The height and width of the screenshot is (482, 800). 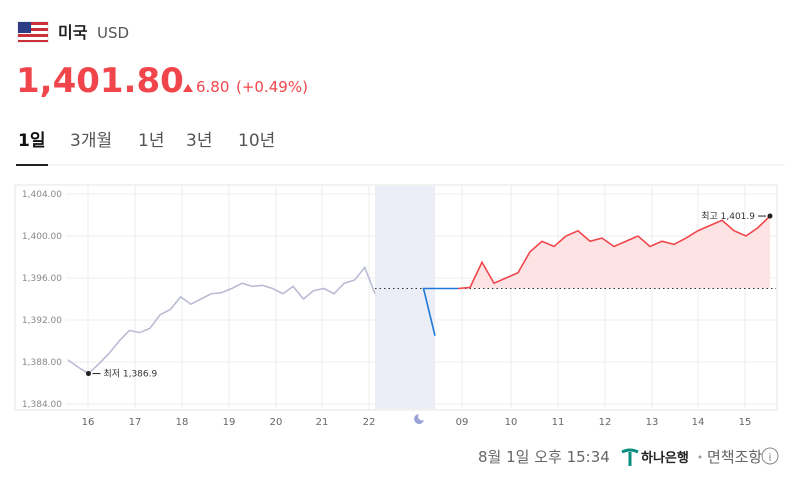 What do you see at coordinates (698, 422) in the screenshot?
I see `x-tick-label: 14` at bounding box center [698, 422].